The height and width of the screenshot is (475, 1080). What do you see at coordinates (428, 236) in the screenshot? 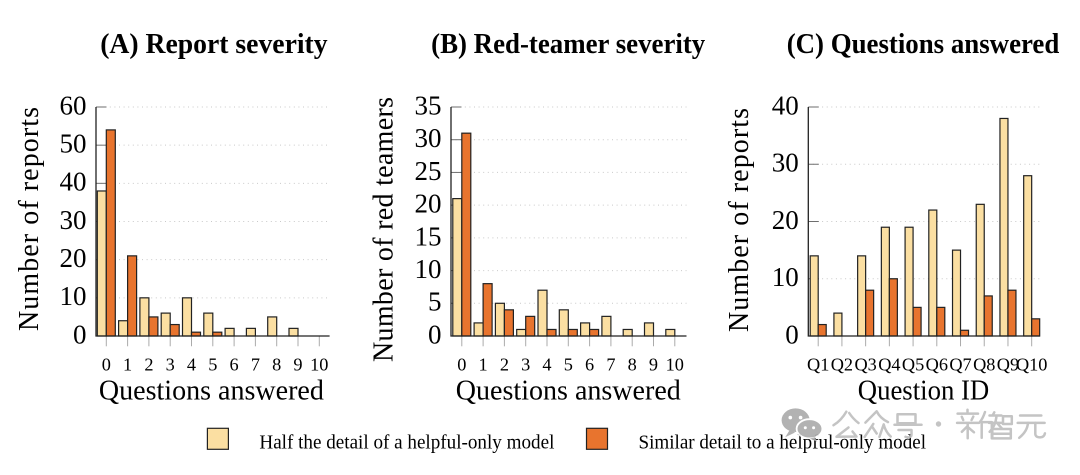
I see `svg-text: 15` at bounding box center [428, 236].